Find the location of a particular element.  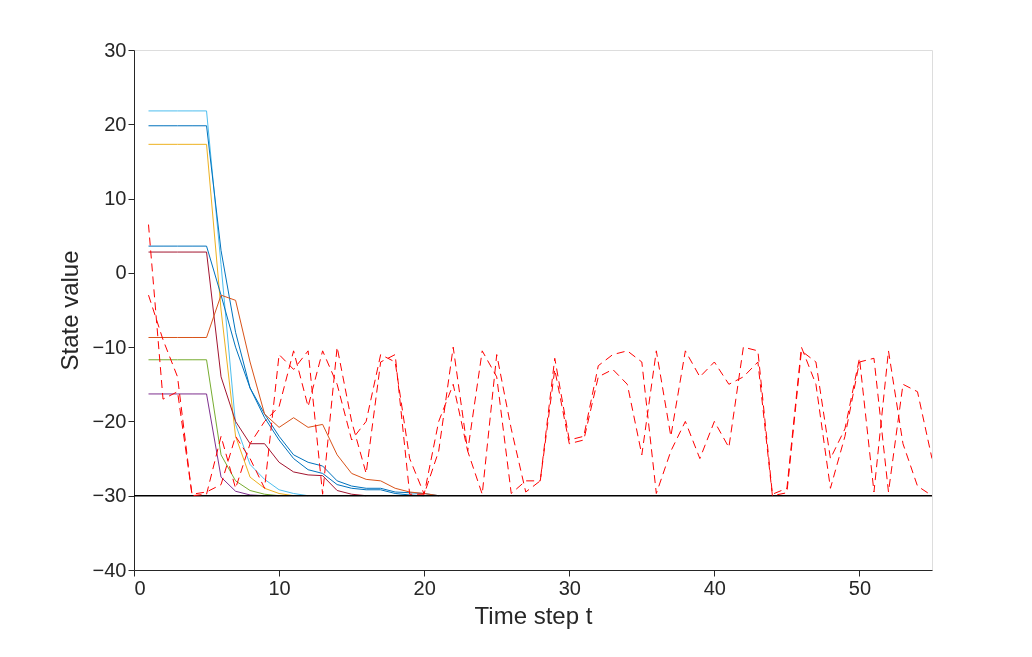

y-tick-label: −40 is located at coordinates (109, 569).